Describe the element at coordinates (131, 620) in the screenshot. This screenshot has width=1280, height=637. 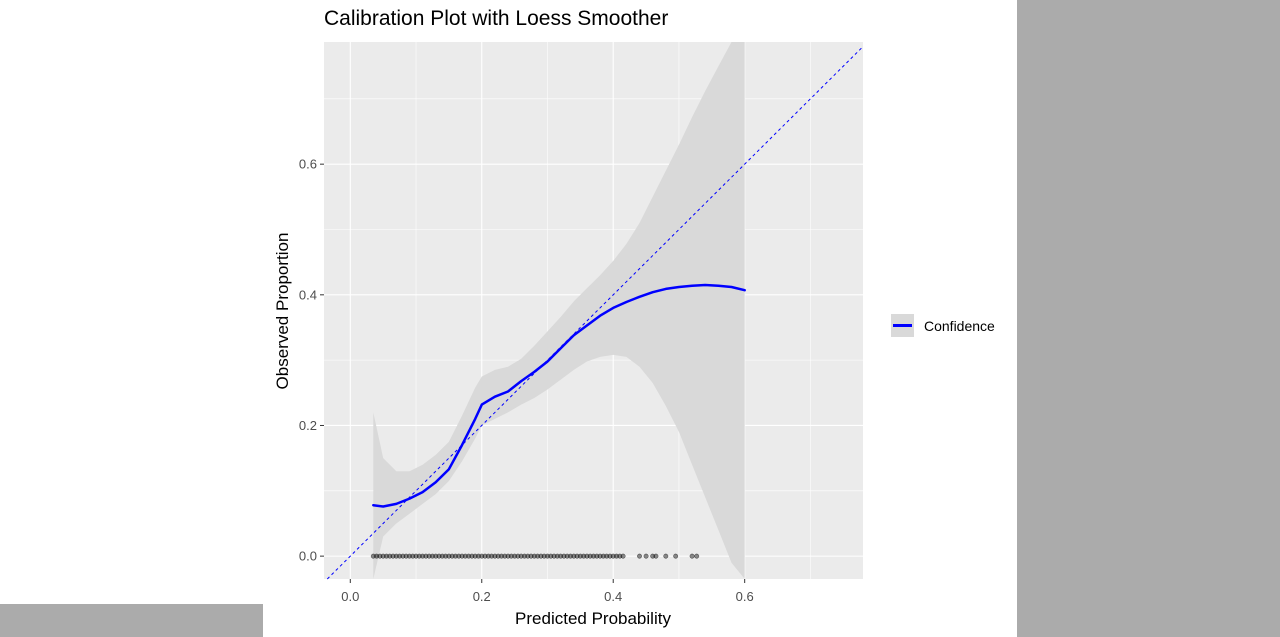
I see `background-panel-bottom-left` at that location.